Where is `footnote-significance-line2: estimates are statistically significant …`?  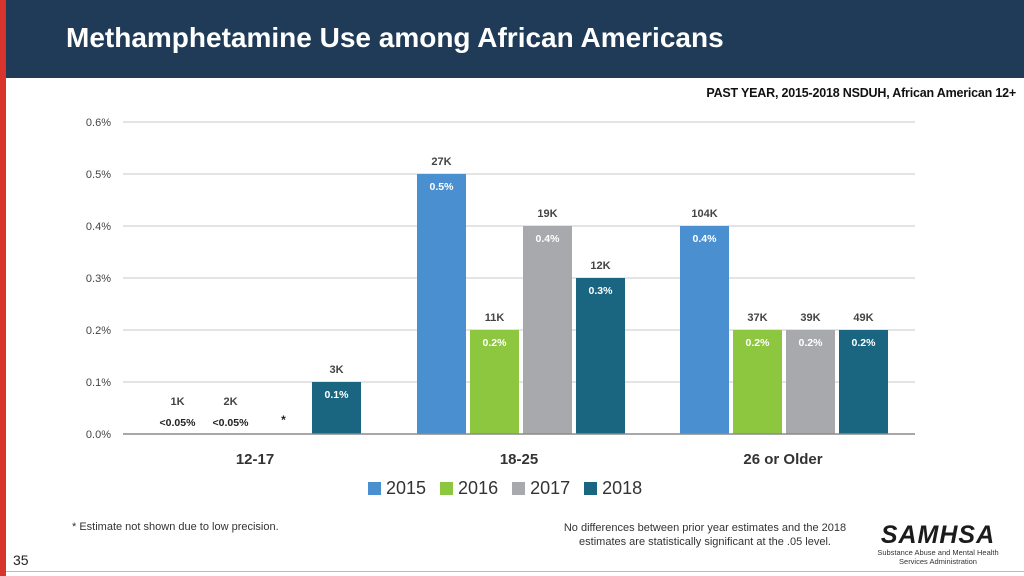
footnote-significance-line2: estimates are statistically significant … is located at coordinates (705, 542).